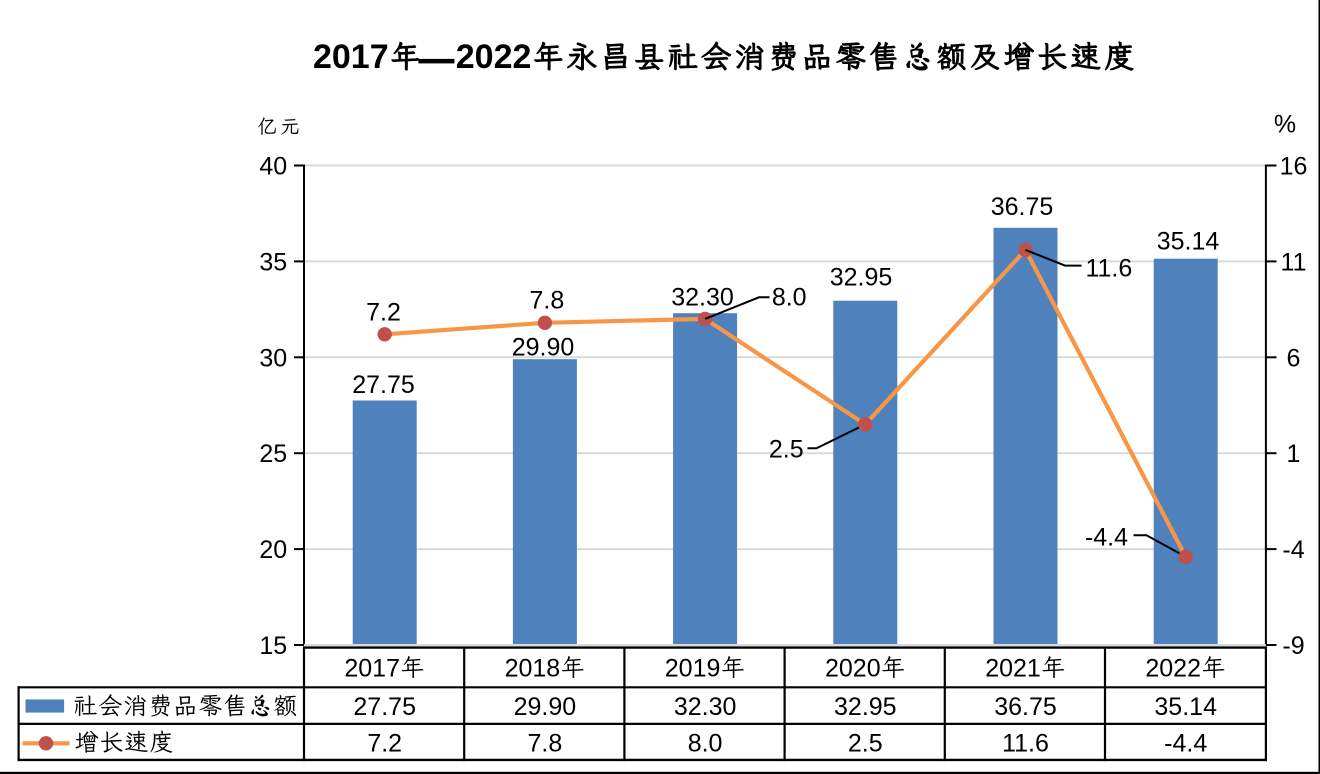 The height and width of the screenshot is (774, 1320). I want to click on svg-text: 2018, so click(533, 668).